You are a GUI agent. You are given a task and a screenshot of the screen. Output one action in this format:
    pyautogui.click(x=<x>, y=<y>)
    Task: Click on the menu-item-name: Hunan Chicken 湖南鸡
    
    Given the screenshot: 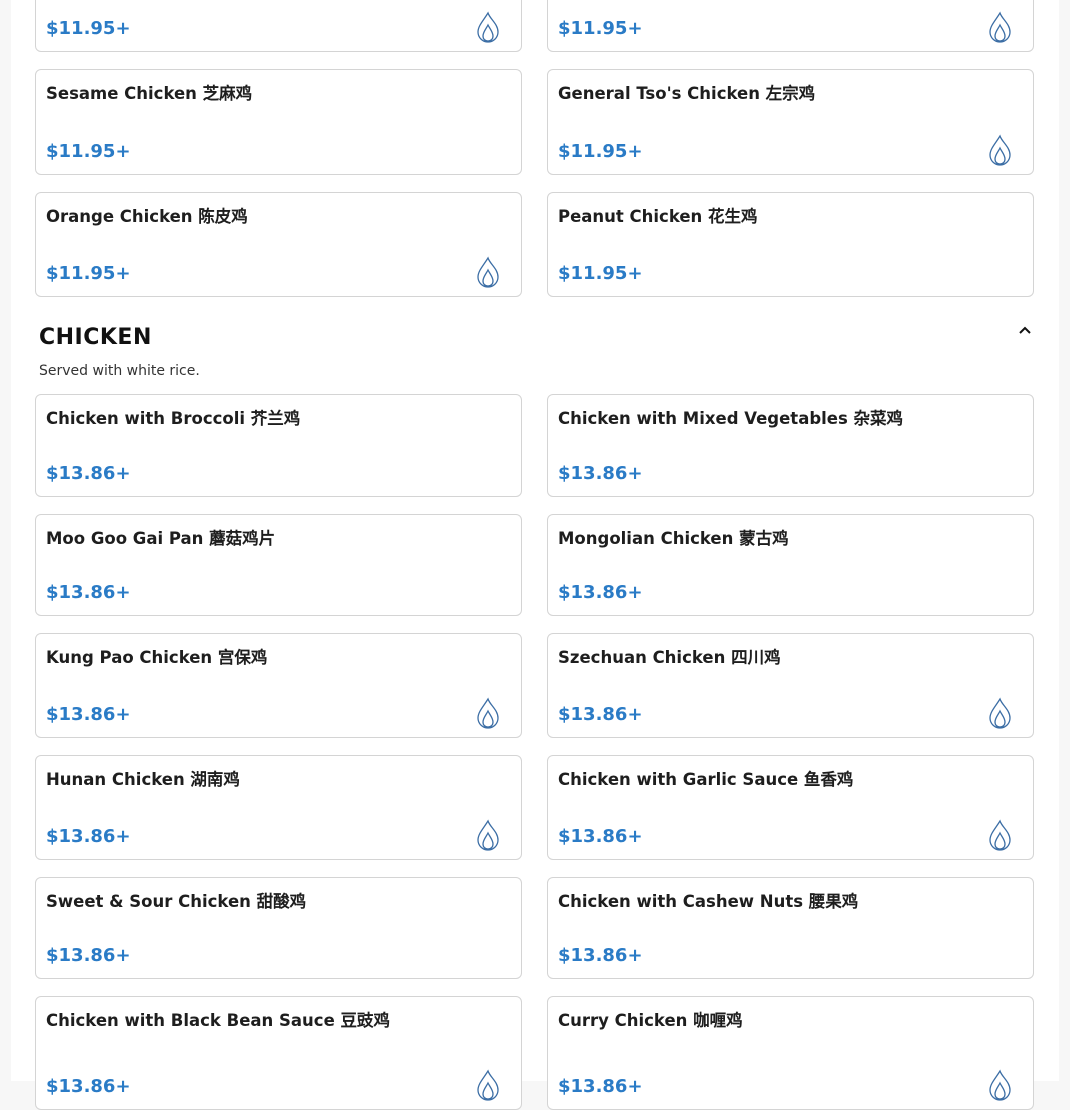 What is the action you would take?
    pyautogui.click(x=143, y=779)
    